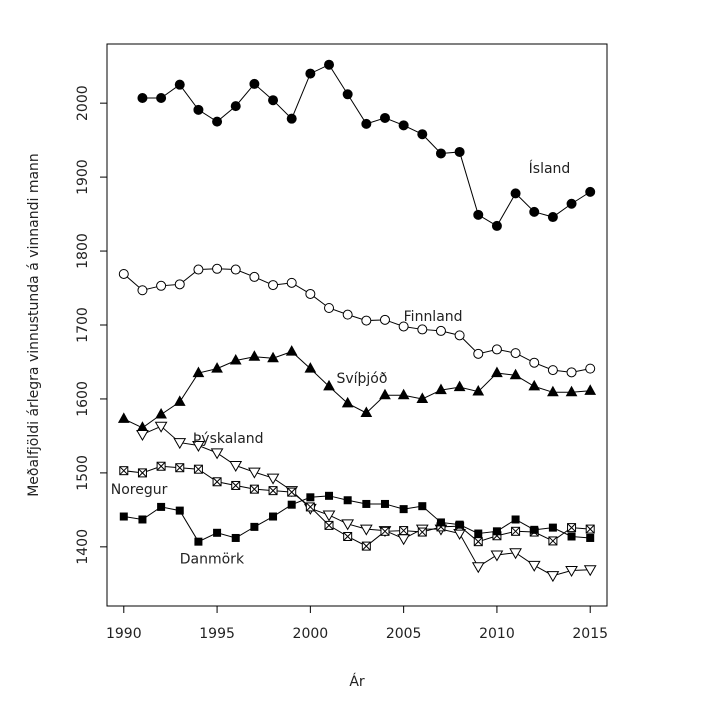  What do you see at coordinates (83, 251) in the screenshot?
I see `y-tick-label: 1800` at bounding box center [83, 251].